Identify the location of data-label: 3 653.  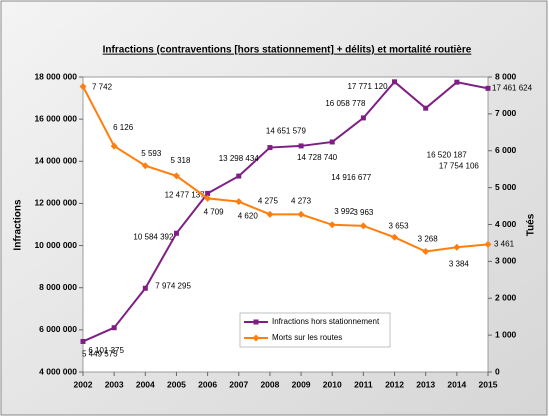
(399, 225).